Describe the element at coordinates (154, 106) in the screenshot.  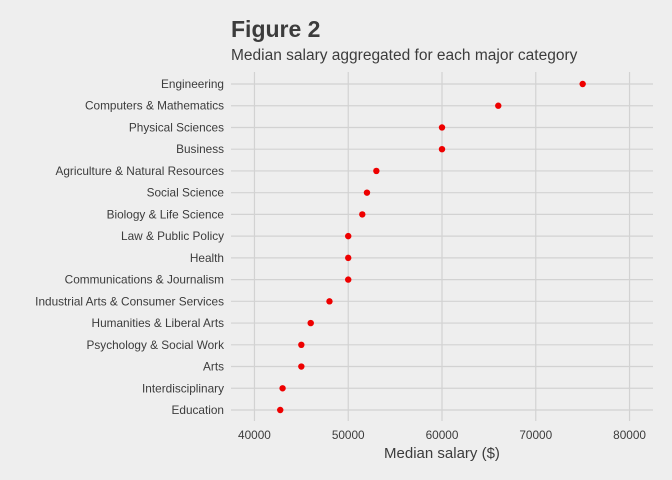
I see `category-label: Computers & Mathematics` at that location.